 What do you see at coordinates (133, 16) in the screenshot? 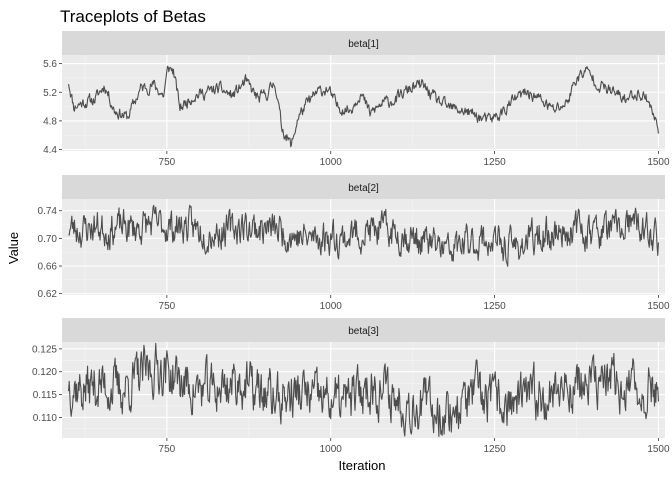
I see `chart-title: Traceplots of Betas` at bounding box center [133, 16].